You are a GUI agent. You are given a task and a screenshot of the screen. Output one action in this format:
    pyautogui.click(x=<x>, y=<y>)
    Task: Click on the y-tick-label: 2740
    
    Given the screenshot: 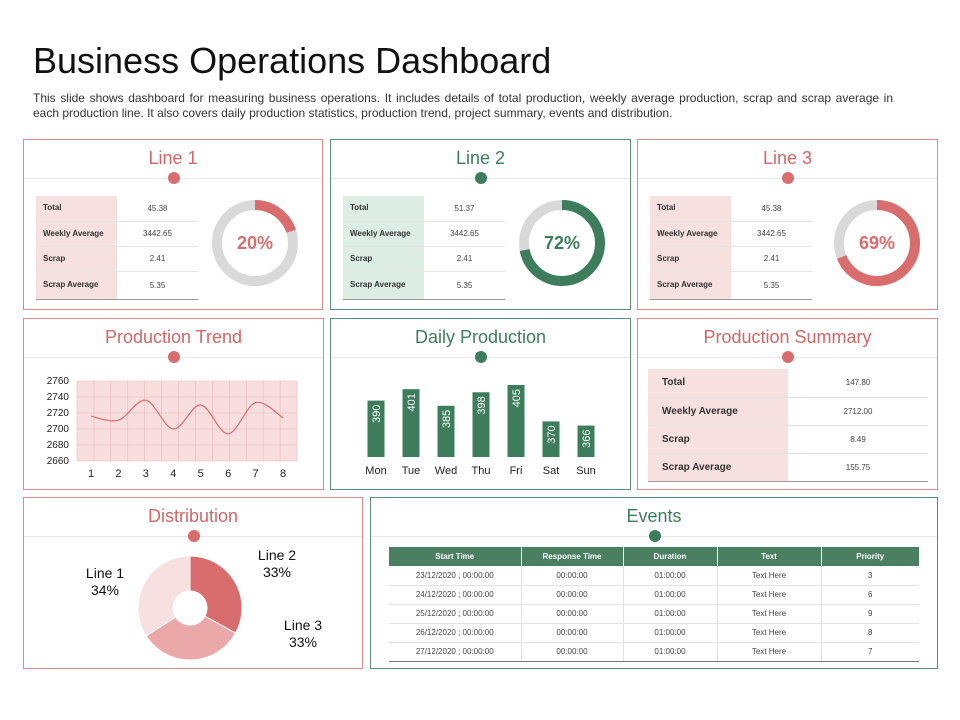 What is the action you would take?
    pyautogui.click(x=58, y=397)
    